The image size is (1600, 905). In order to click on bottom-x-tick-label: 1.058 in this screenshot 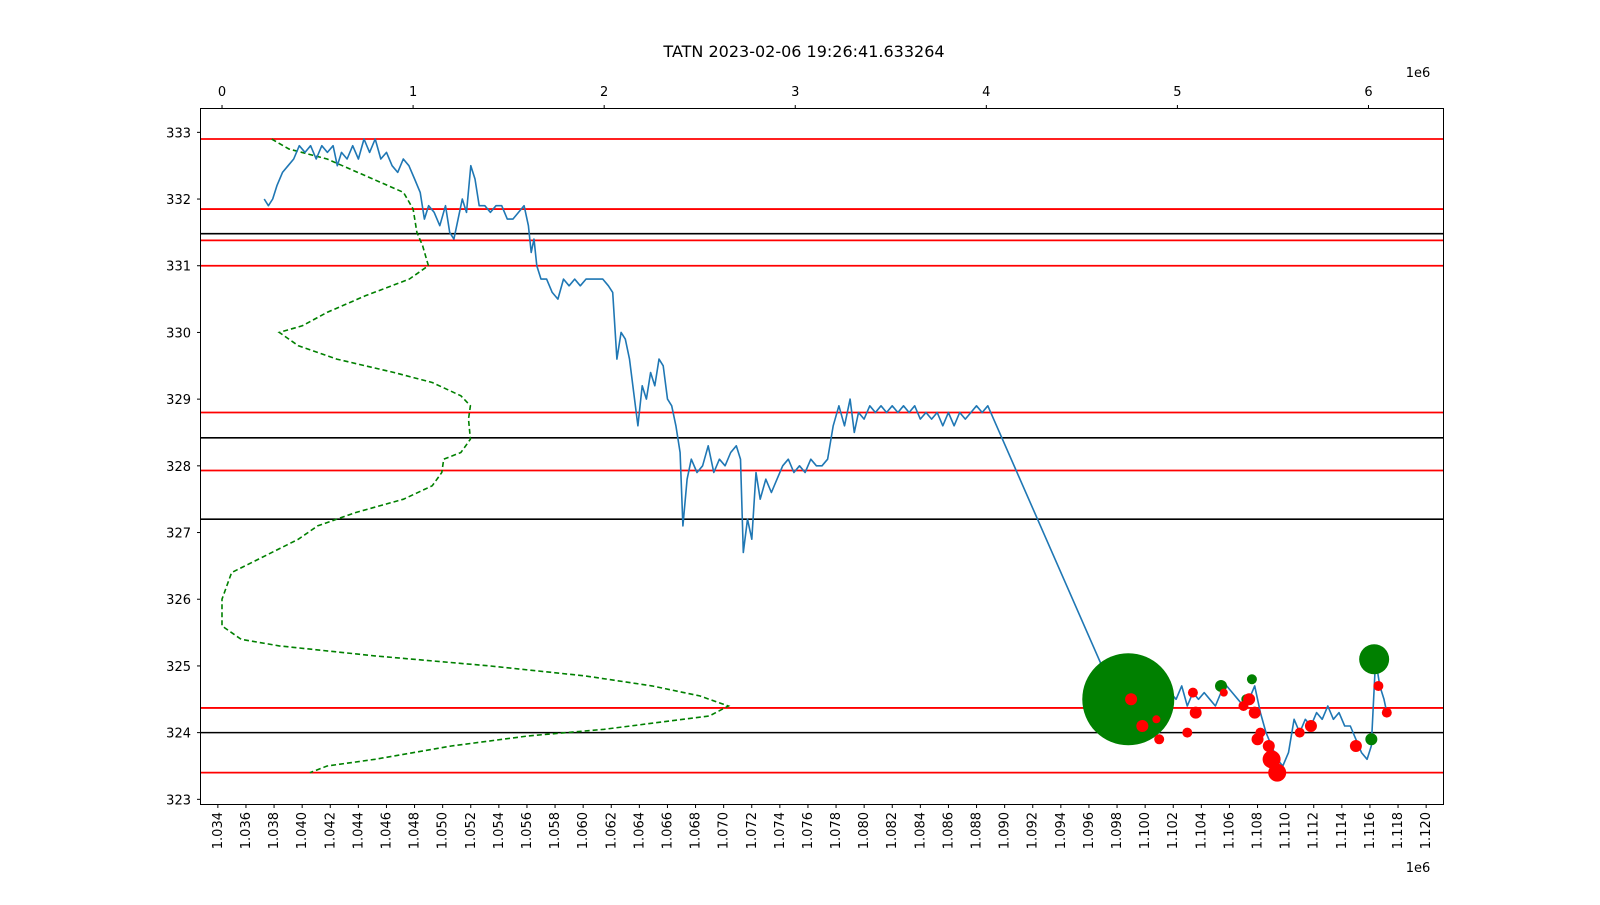, I will do `click(555, 830)`.